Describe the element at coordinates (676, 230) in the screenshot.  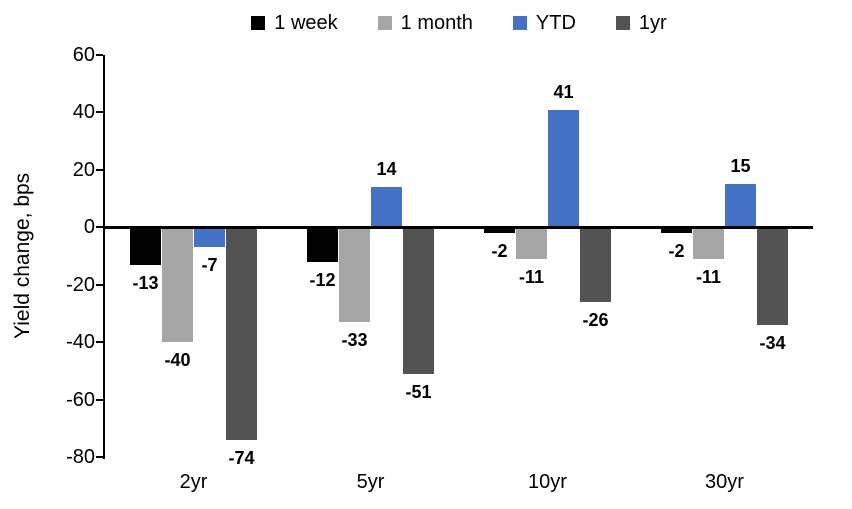
I see `bar-1-week-30yr` at that location.